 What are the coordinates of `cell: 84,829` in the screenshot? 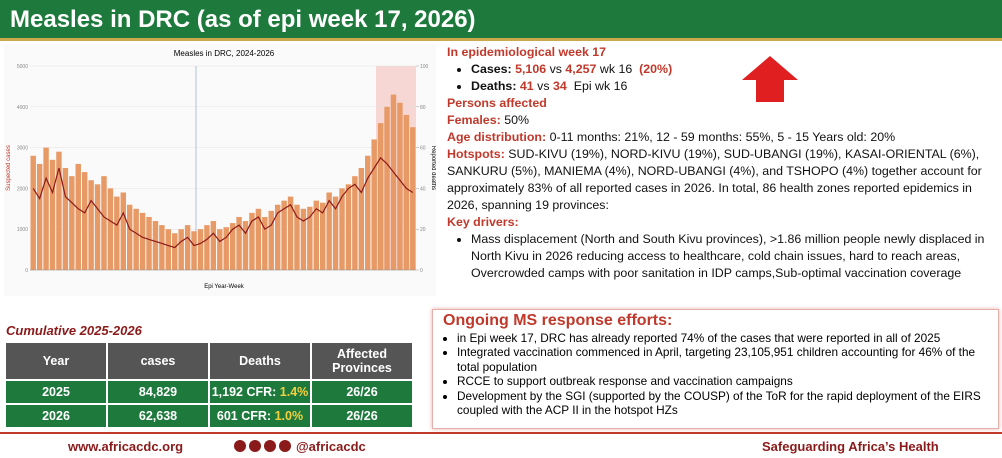 It's located at (158, 392).